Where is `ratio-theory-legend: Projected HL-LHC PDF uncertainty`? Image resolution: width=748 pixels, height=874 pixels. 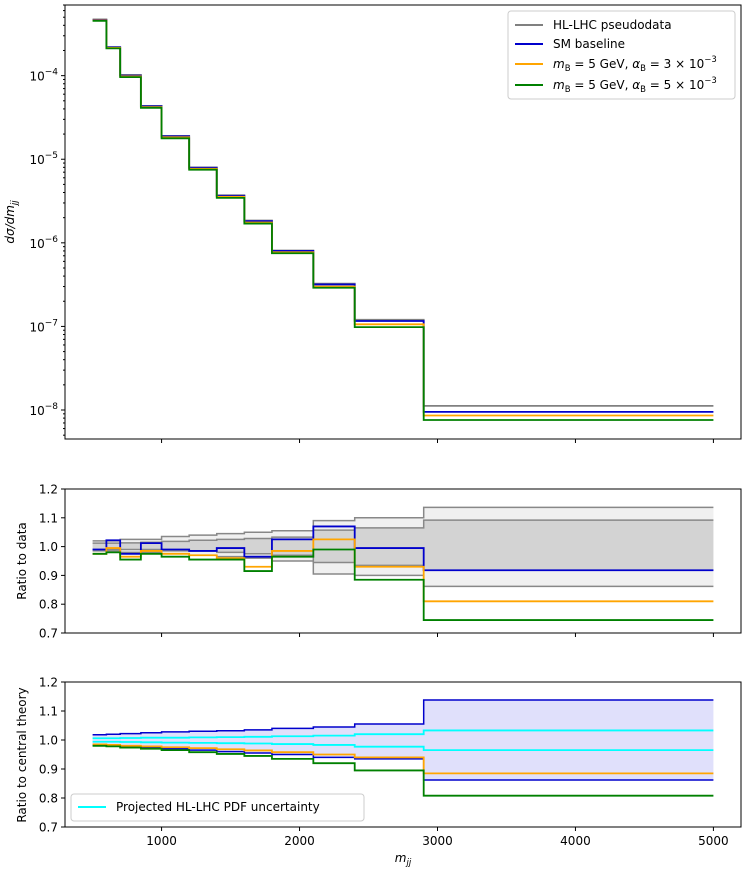 ratio-theory-legend: Projected HL-LHC PDF uncertainty is located at coordinates (217, 807).